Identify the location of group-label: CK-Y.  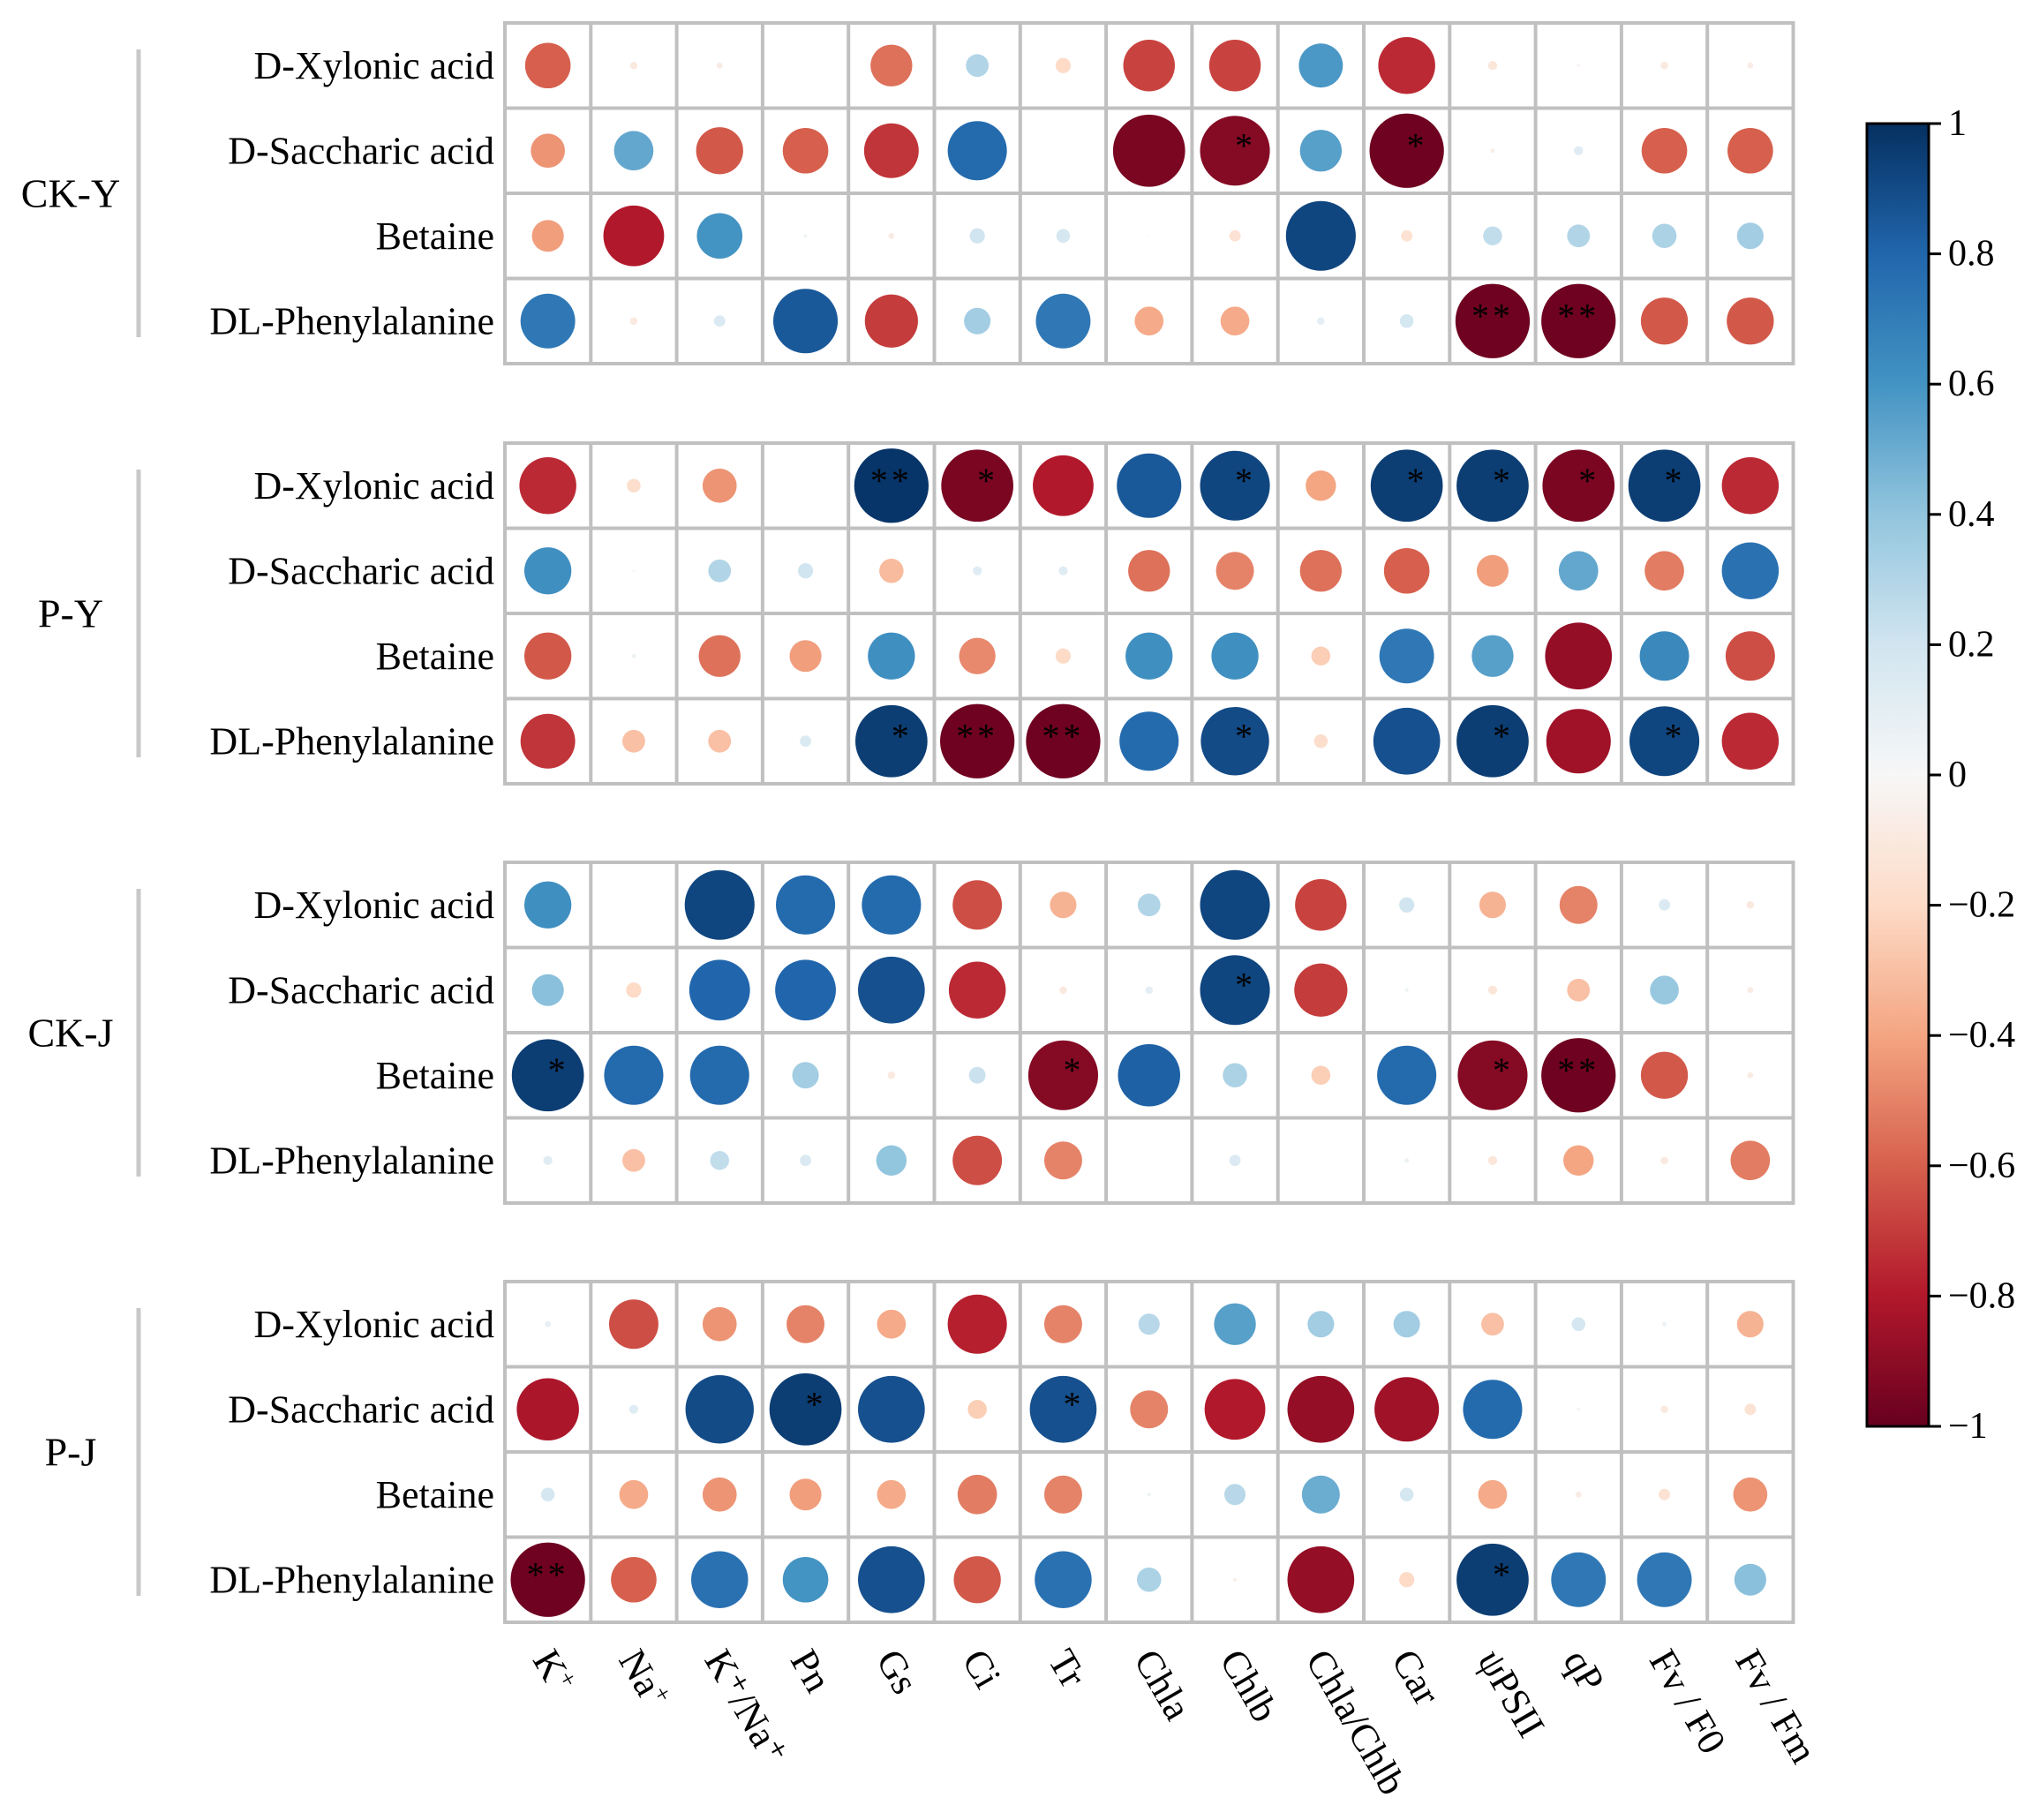
(70, 193).